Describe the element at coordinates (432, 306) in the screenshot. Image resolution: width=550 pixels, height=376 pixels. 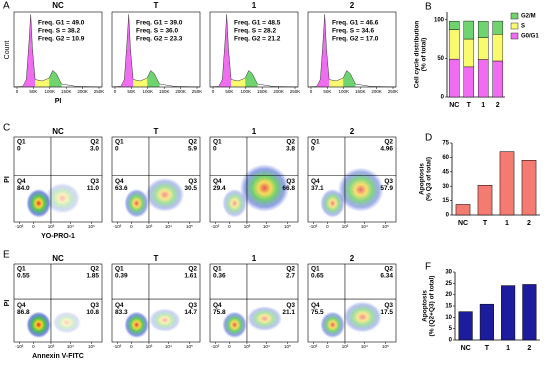
I see `y-axis-label: (% (Q2+Q3) of total)` at that location.